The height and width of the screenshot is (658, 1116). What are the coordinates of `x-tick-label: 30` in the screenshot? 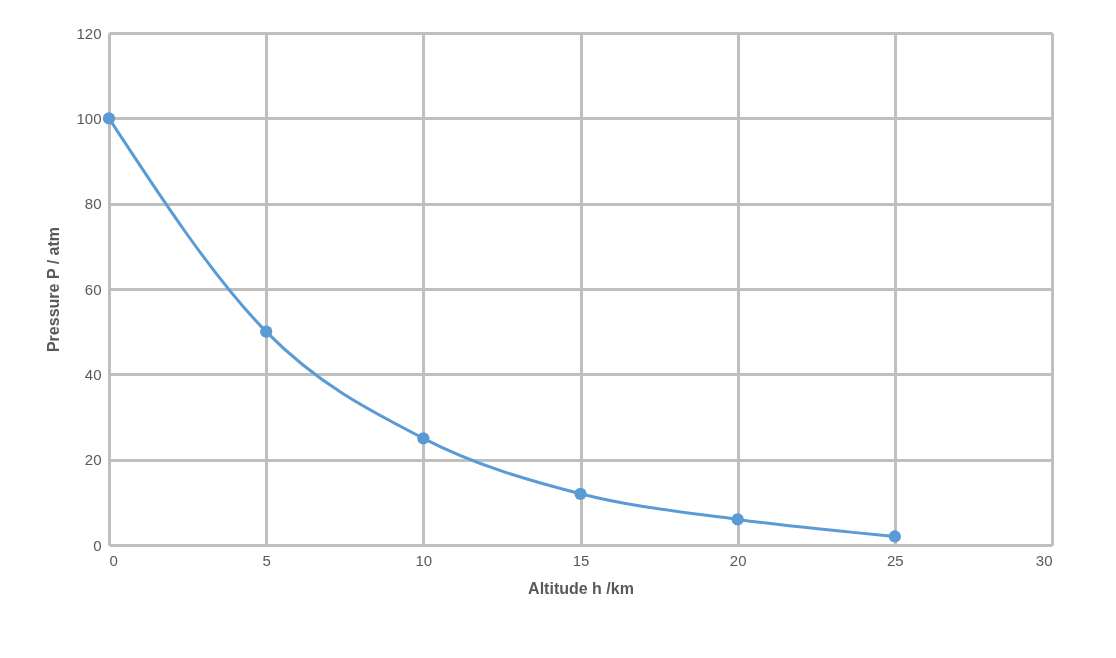 It's located at (1044, 560).